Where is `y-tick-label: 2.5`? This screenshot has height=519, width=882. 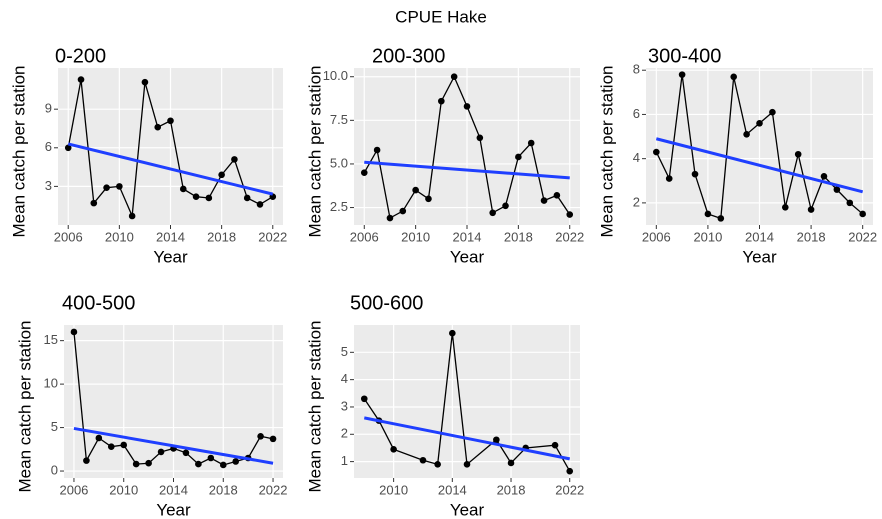
y-tick-label: 2.5 is located at coordinates (339, 206).